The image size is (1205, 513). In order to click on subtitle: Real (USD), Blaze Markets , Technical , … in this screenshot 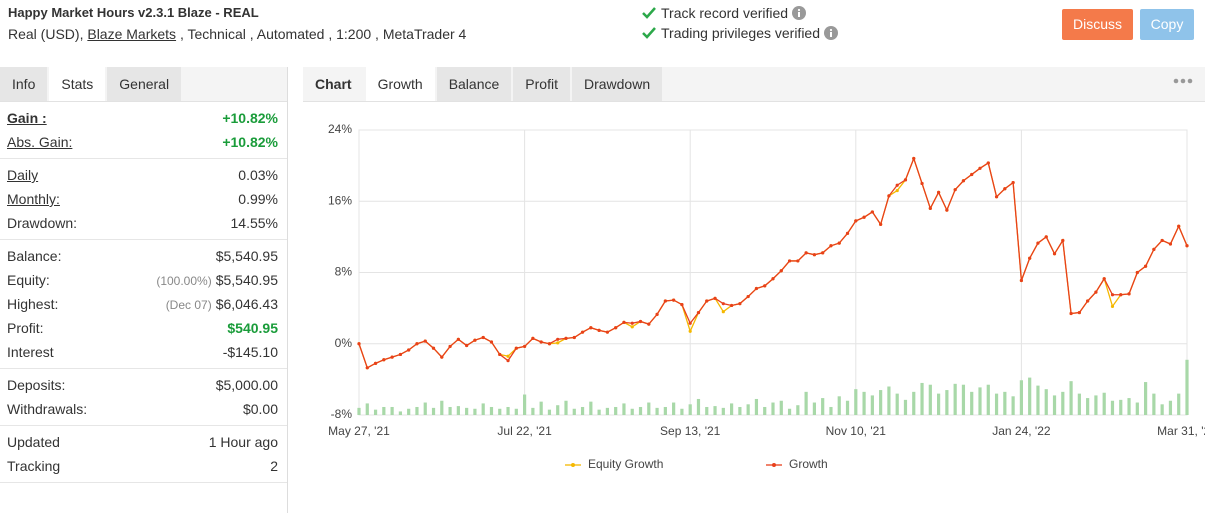, I will do `click(237, 34)`.